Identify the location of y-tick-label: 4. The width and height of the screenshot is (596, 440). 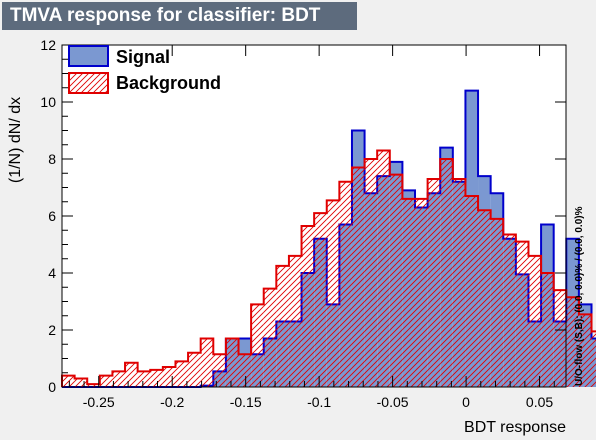
(52, 273).